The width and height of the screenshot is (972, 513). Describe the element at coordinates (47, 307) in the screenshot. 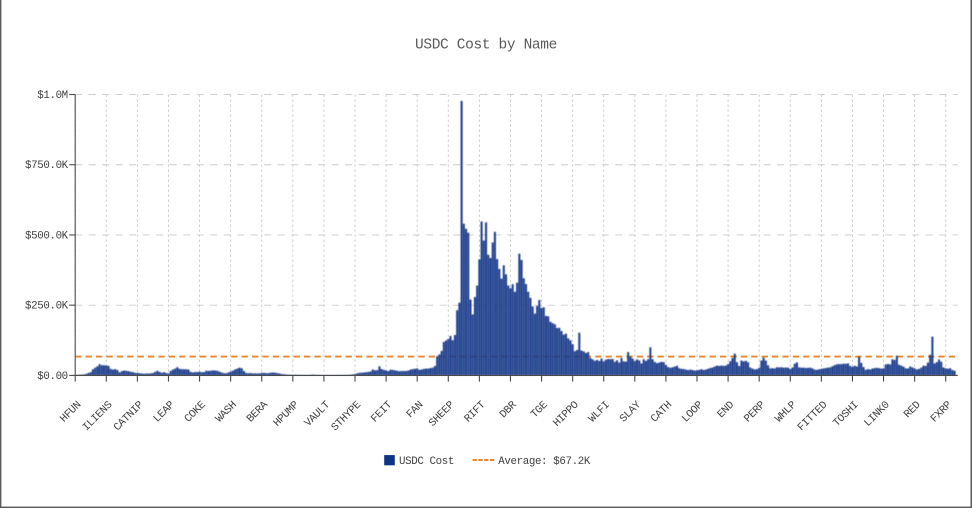

I see `svg-text: $250.0K` at that location.